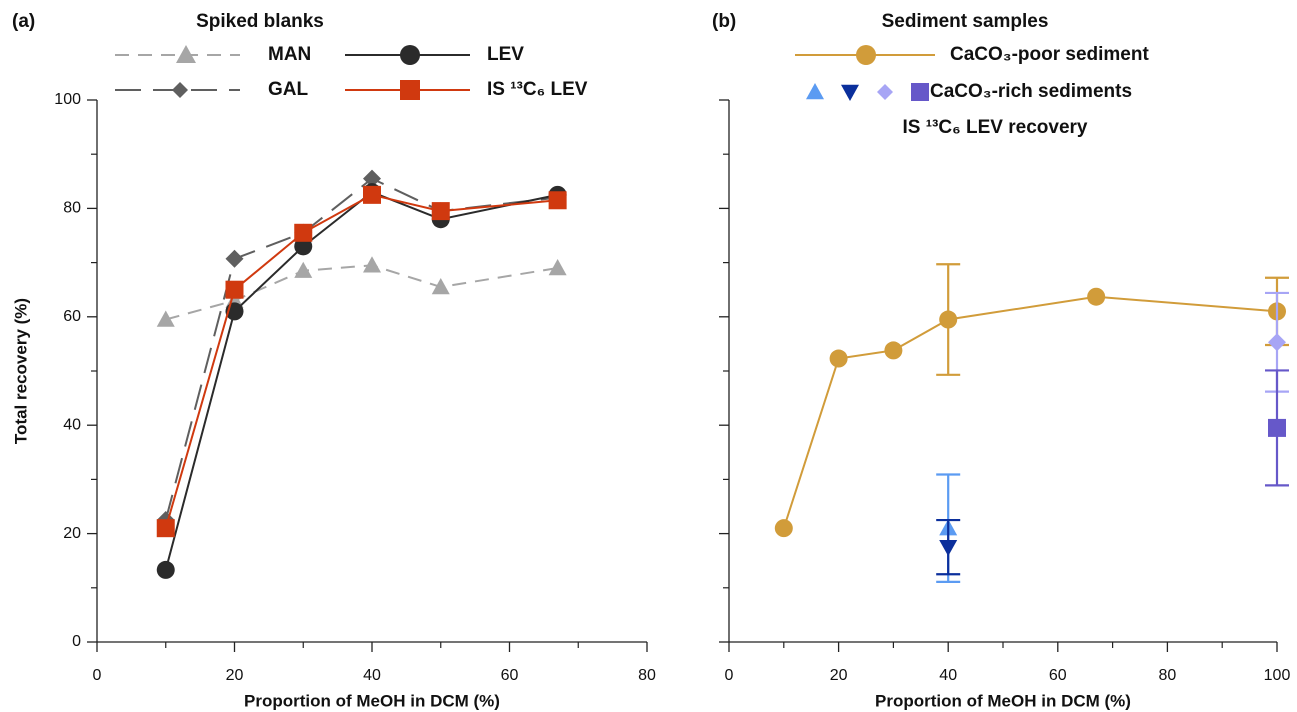 The width and height of the screenshot is (1297, 712). I want to click on legend-label: CaCO₃-rich sediments, so click(1031, 91).